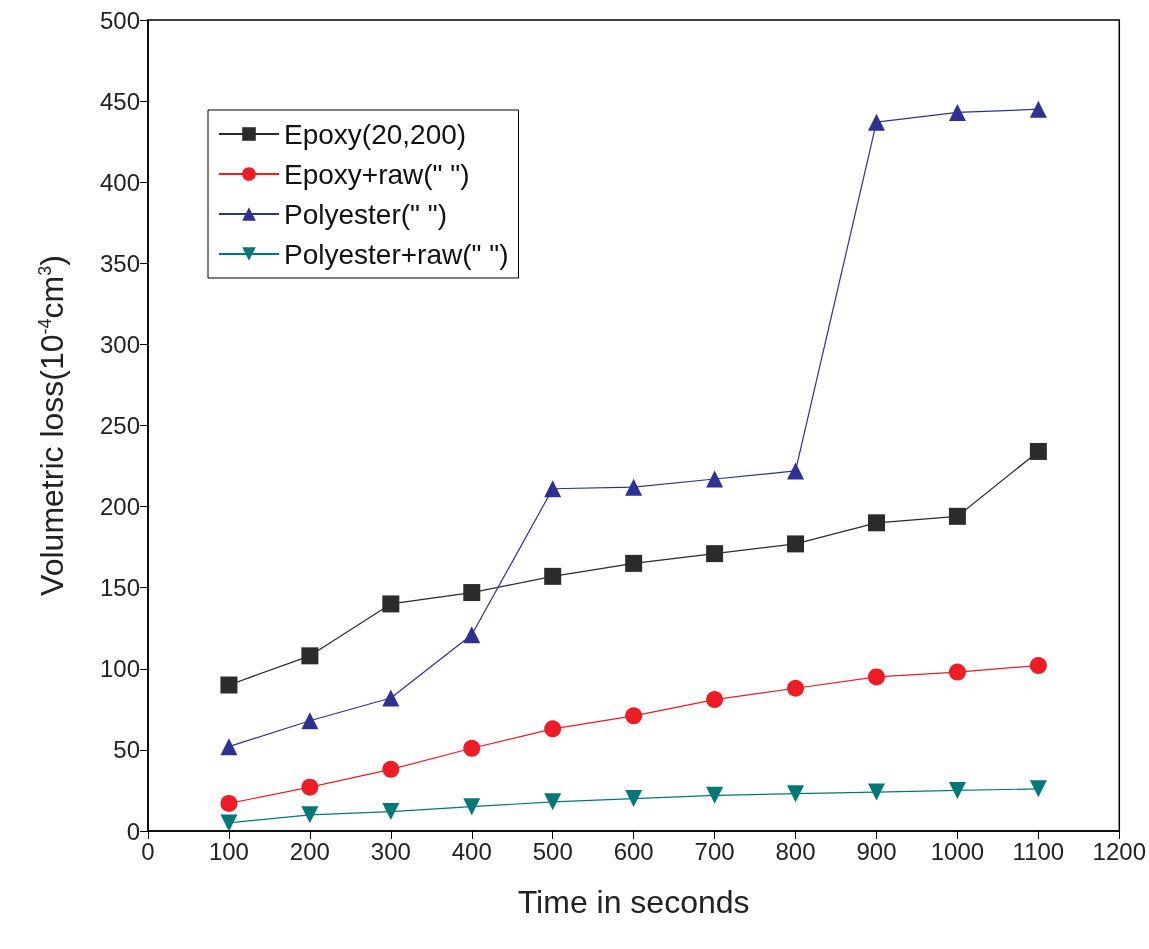 The height and width of the screenshot is (949, 1149). Describe the element at coordinates (119, 101) in the screenshot. I see `y-tick-label: 450` at that location.